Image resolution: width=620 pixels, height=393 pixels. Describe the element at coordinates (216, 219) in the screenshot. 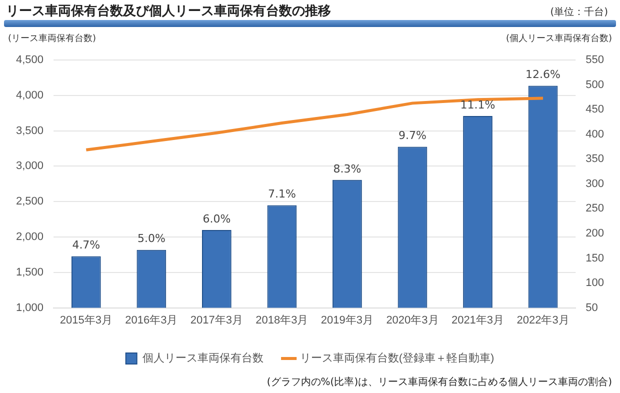

I see `annotation: 6.0%` at that location.